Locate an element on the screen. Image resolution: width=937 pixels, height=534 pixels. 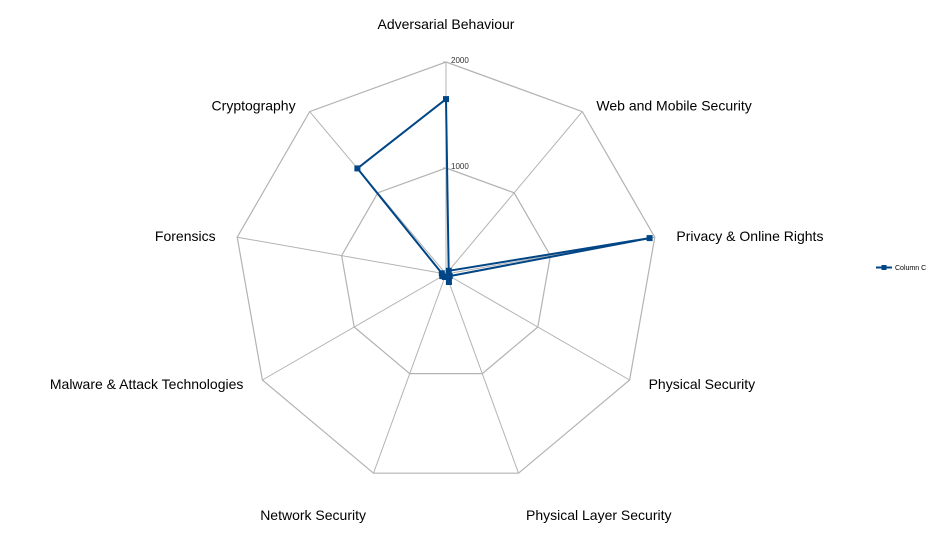
radial-tick-labels: 1000 2000 is located at coordinates (456, 113).